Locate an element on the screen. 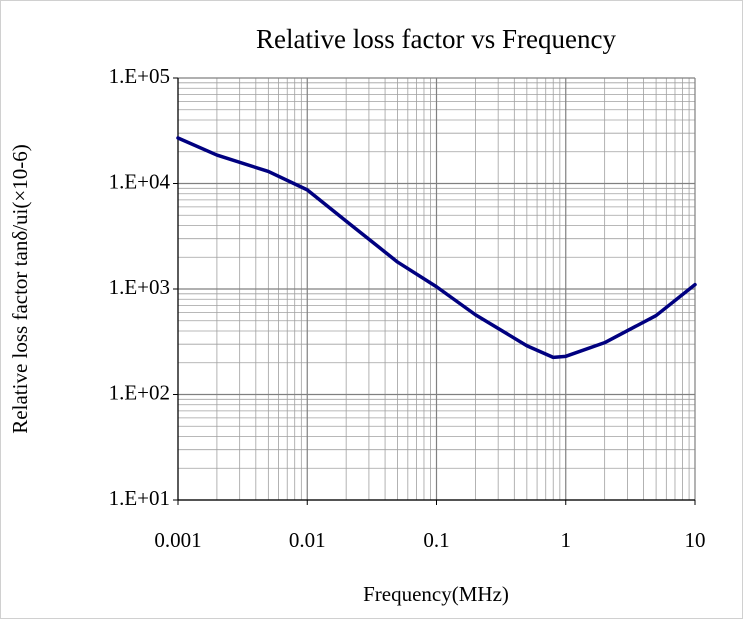 This screenshot has height=619, width=743. x-tick-label: 10 is located at coordinates (695, 540).